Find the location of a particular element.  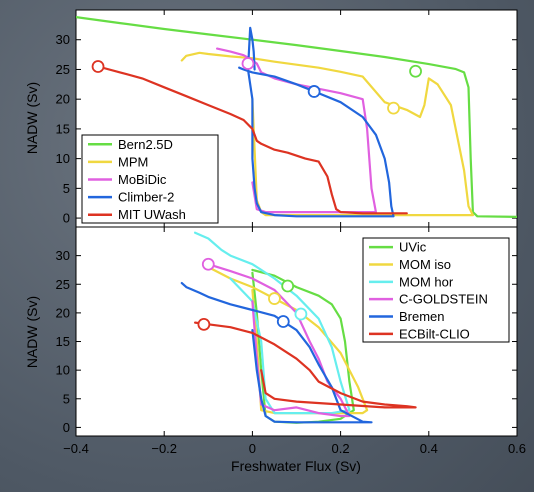

series-line-bremen is located at coordinates (276, 353).